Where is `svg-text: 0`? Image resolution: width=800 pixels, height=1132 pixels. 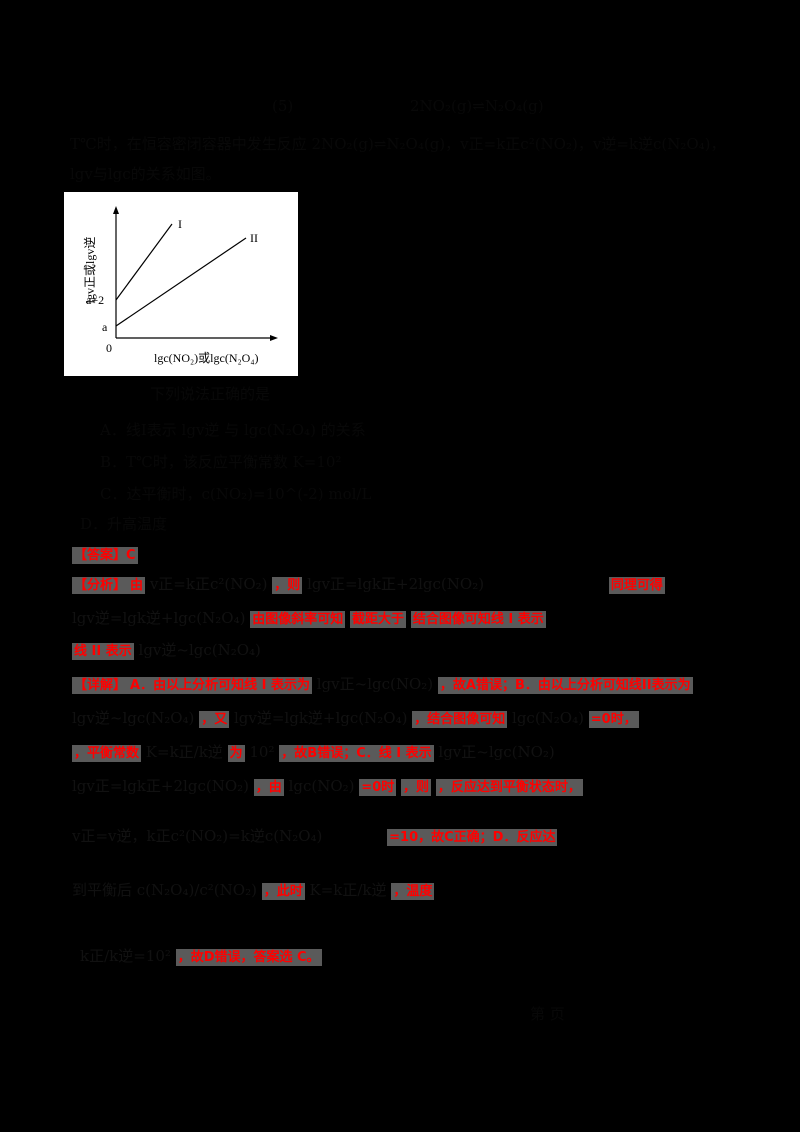
svg-text: 0 is located at coordinates (109, 348).